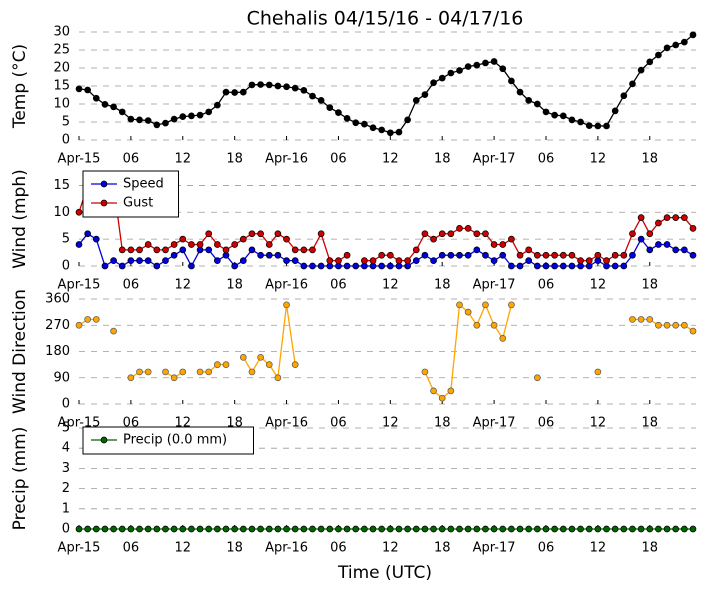 The height and width of the screenshot is (593, 705). Describe the element at coordinates (66, 488) in the screenshot. I see `y-tick-label: 2` at that location.